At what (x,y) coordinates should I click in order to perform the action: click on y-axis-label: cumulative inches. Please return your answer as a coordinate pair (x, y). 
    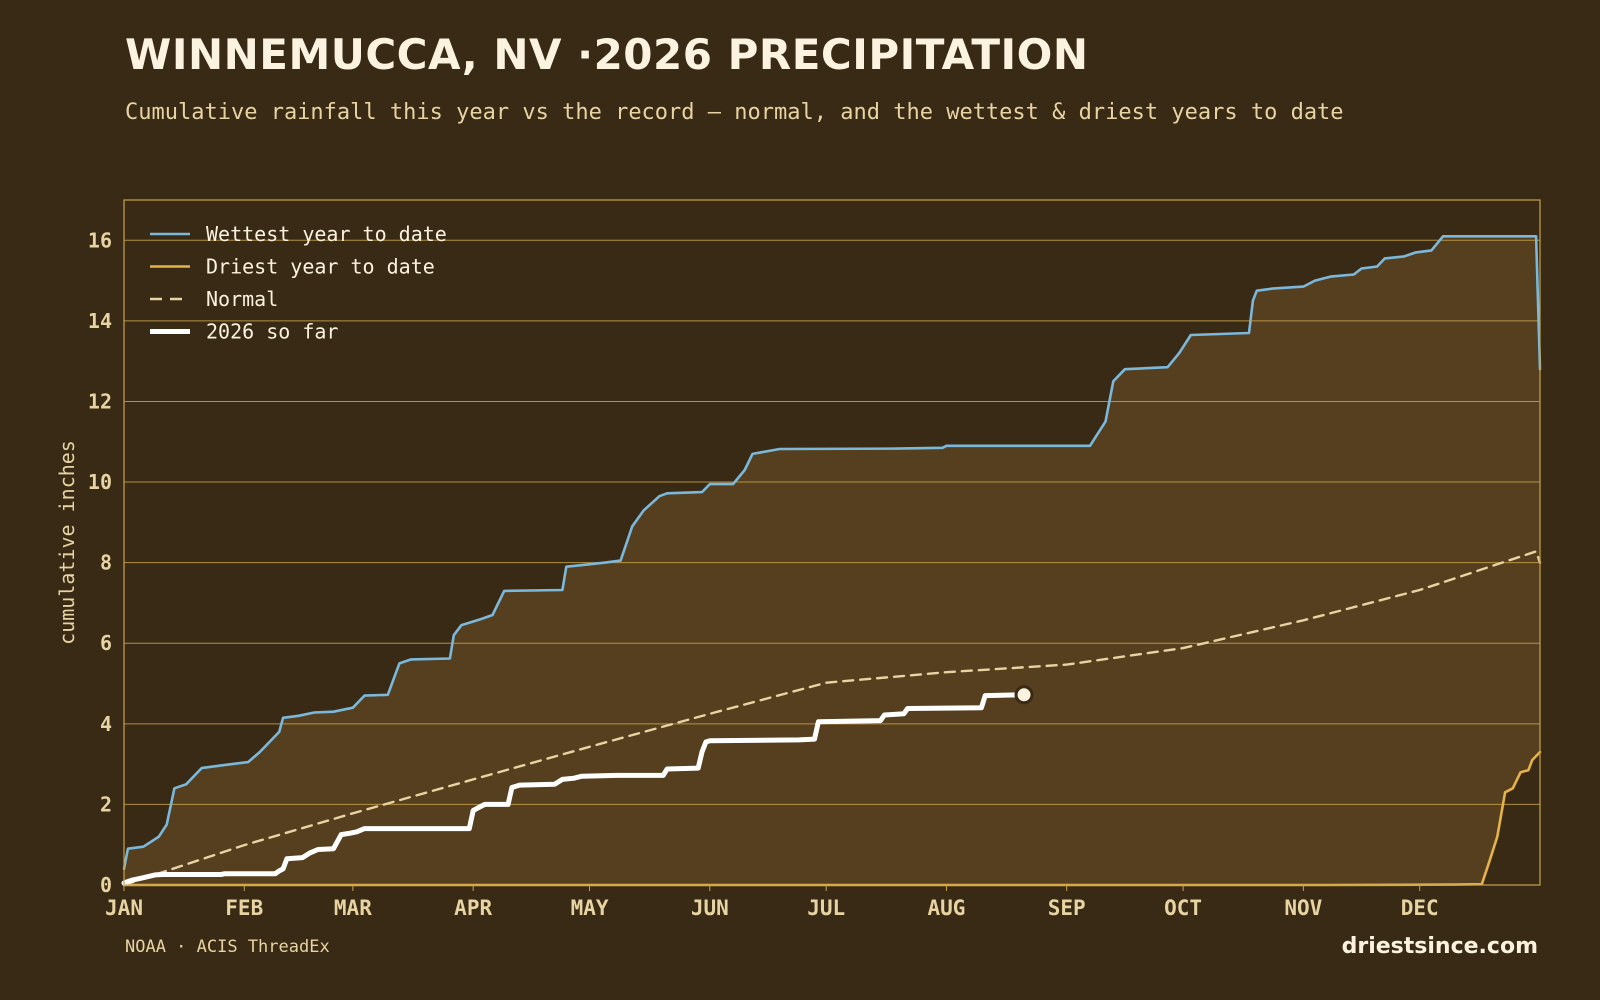
    Looking at the image, I should click on (67, 542).